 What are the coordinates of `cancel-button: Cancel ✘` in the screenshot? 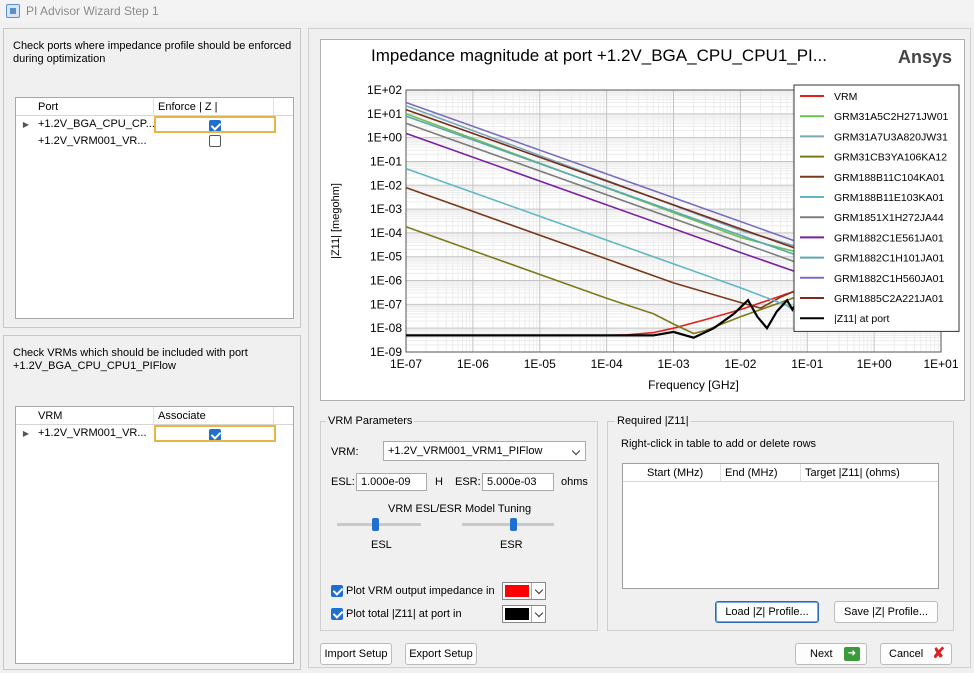 It's located at (916, 654).